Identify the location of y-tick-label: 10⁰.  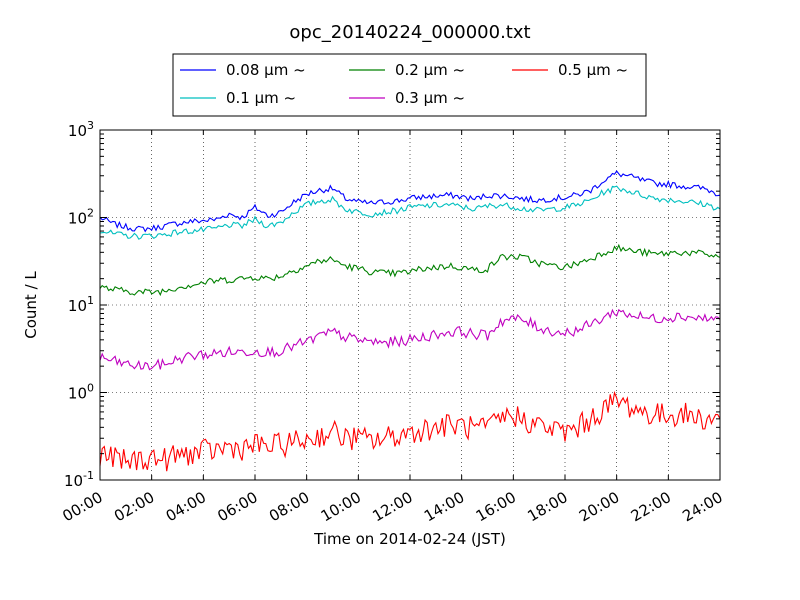
(81, 392).